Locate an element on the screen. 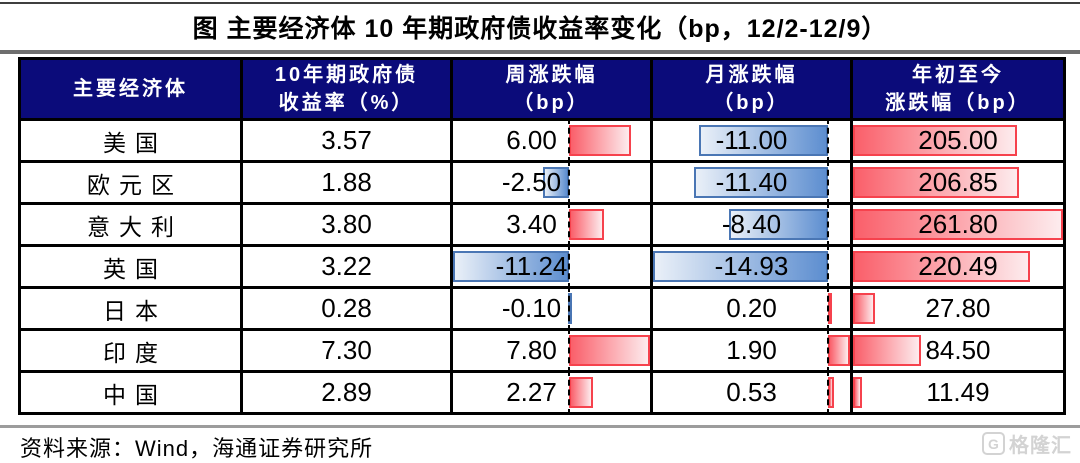 Image resolution: width=1080 pixels, height=463 pixels. ytd-change-cell: 206.85 is located at coordinates (958, 182).